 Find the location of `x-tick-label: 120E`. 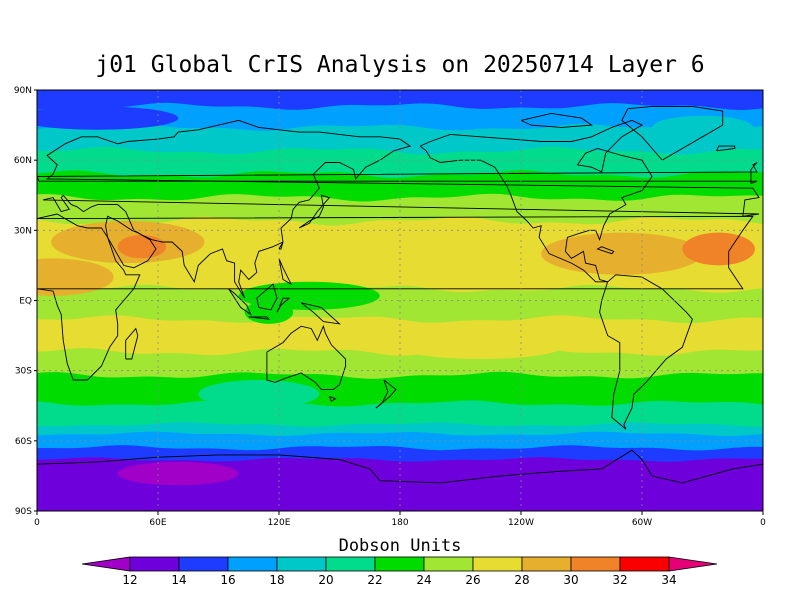

x-tick-label: 120E is located at coordinates (279, 523).